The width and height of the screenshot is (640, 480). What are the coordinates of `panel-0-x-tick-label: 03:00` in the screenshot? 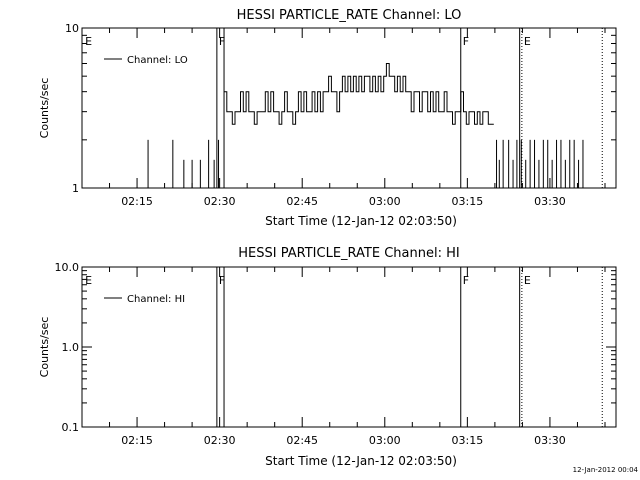 It's located at (385, 201).